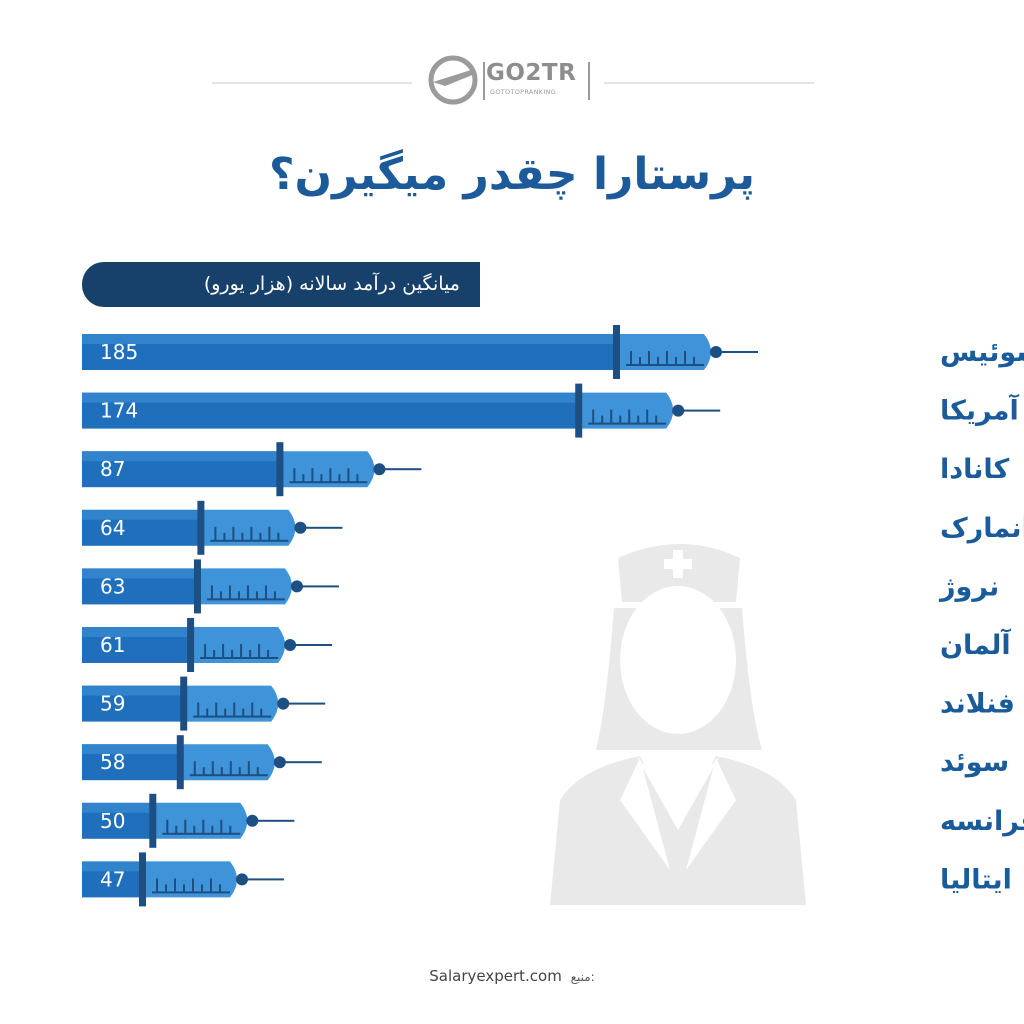 The width and height of the screenshot is (1024, 1024). Describe the element at coordinates (112, 762) in the screenshot. I see `bar-value-label: 58` at that location.